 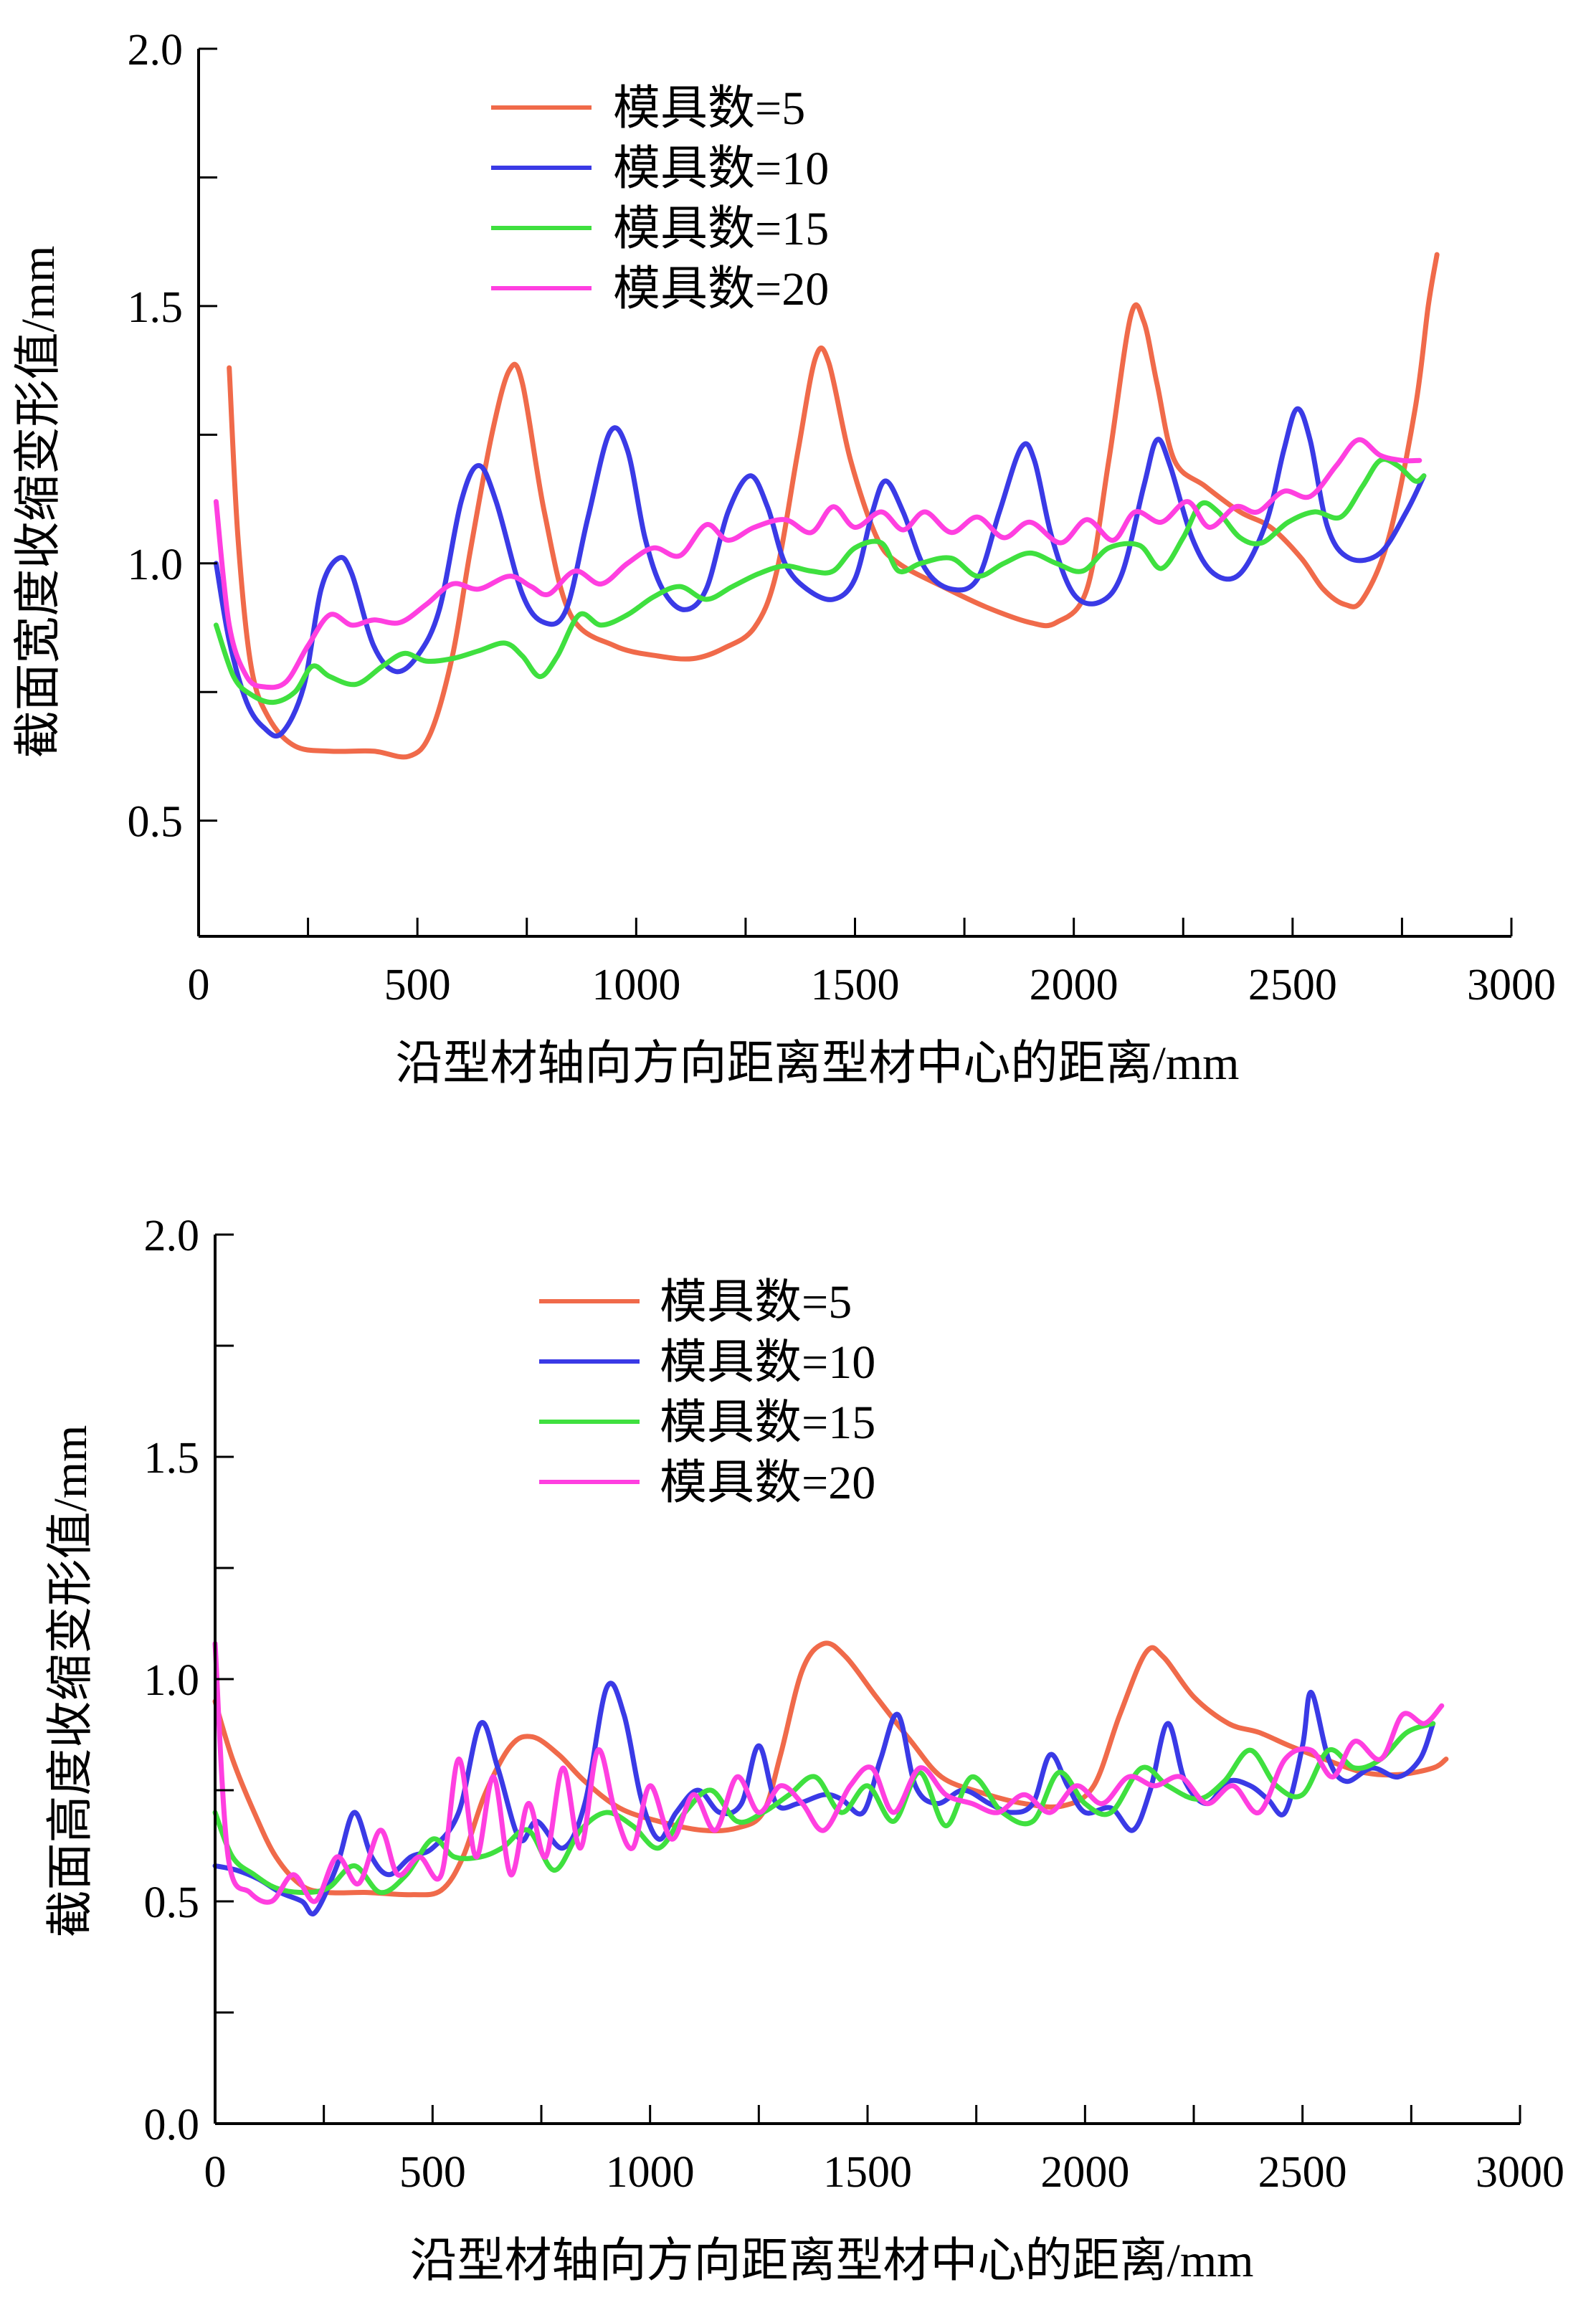 What do you see at coordinates (70, 1681) in the screenshot?
I see `y-axis-title: 截面高度收缩变形值/mm` at bounding box center [70, 1681].